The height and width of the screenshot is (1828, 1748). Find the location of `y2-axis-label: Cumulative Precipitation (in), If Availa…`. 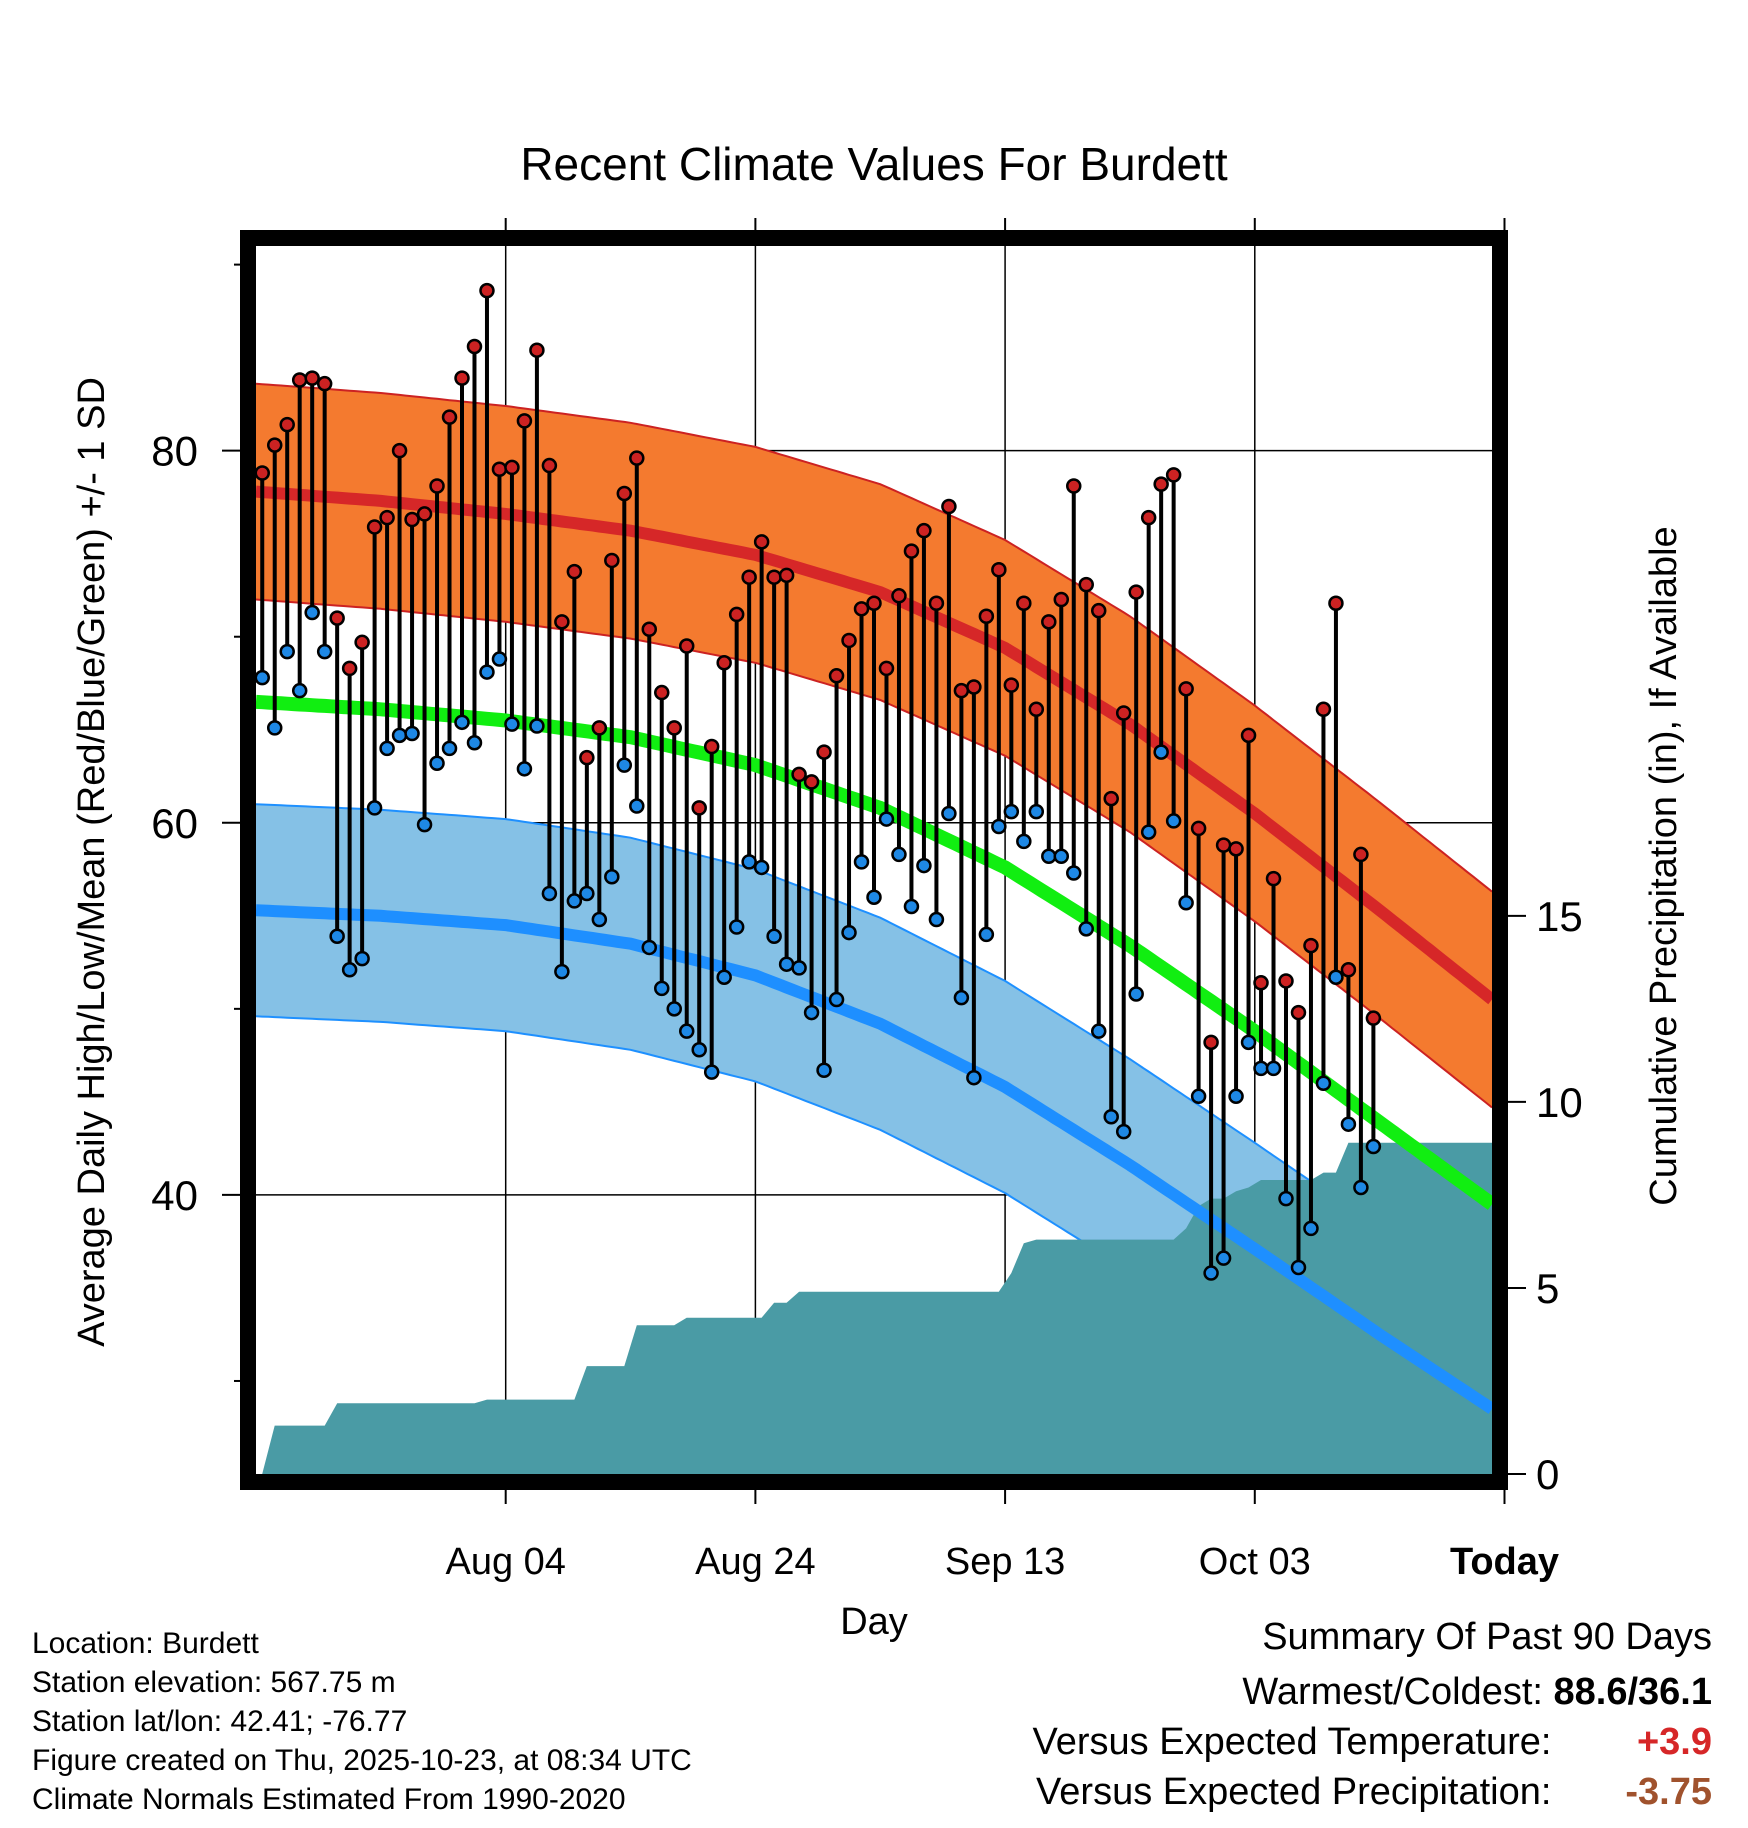

y2-axis-label: Cumulative Precipitation (in), If Availa… is located at coordinates (1664, 865).